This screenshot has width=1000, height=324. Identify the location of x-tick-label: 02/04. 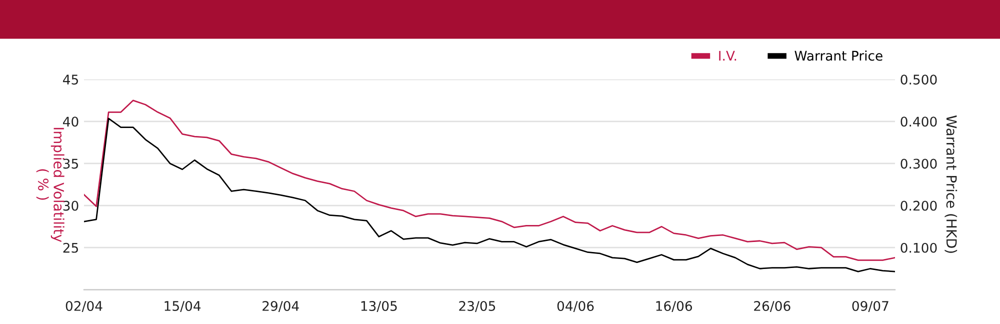
(84, 306).